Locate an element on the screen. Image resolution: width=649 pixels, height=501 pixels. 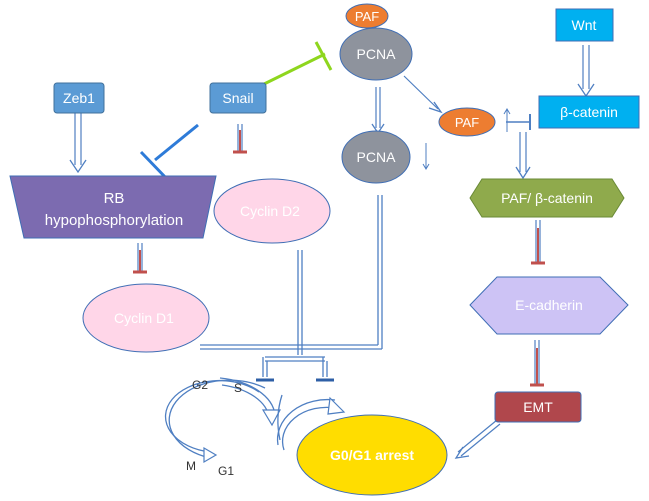
cycle-label-m: M is located at coordinates (191, 466).